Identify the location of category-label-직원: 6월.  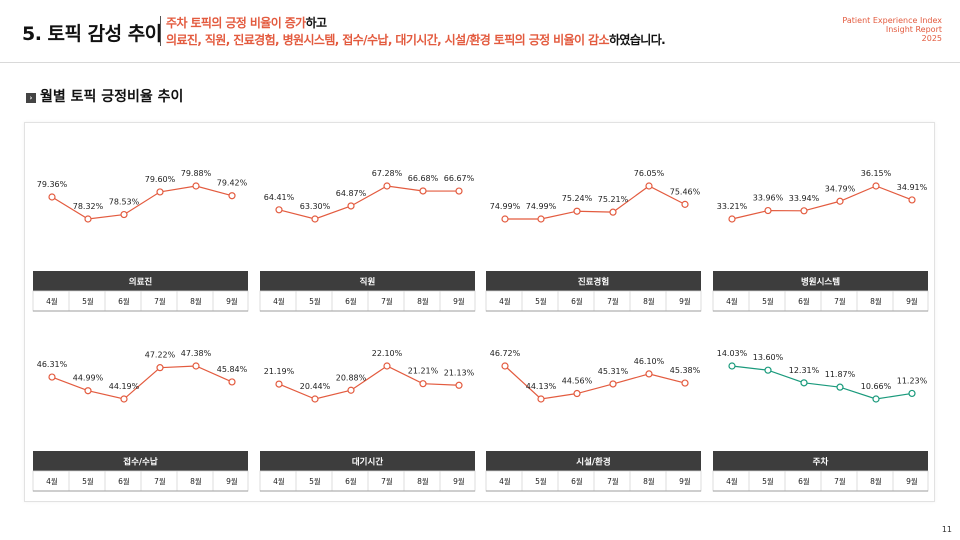
(351, 301).